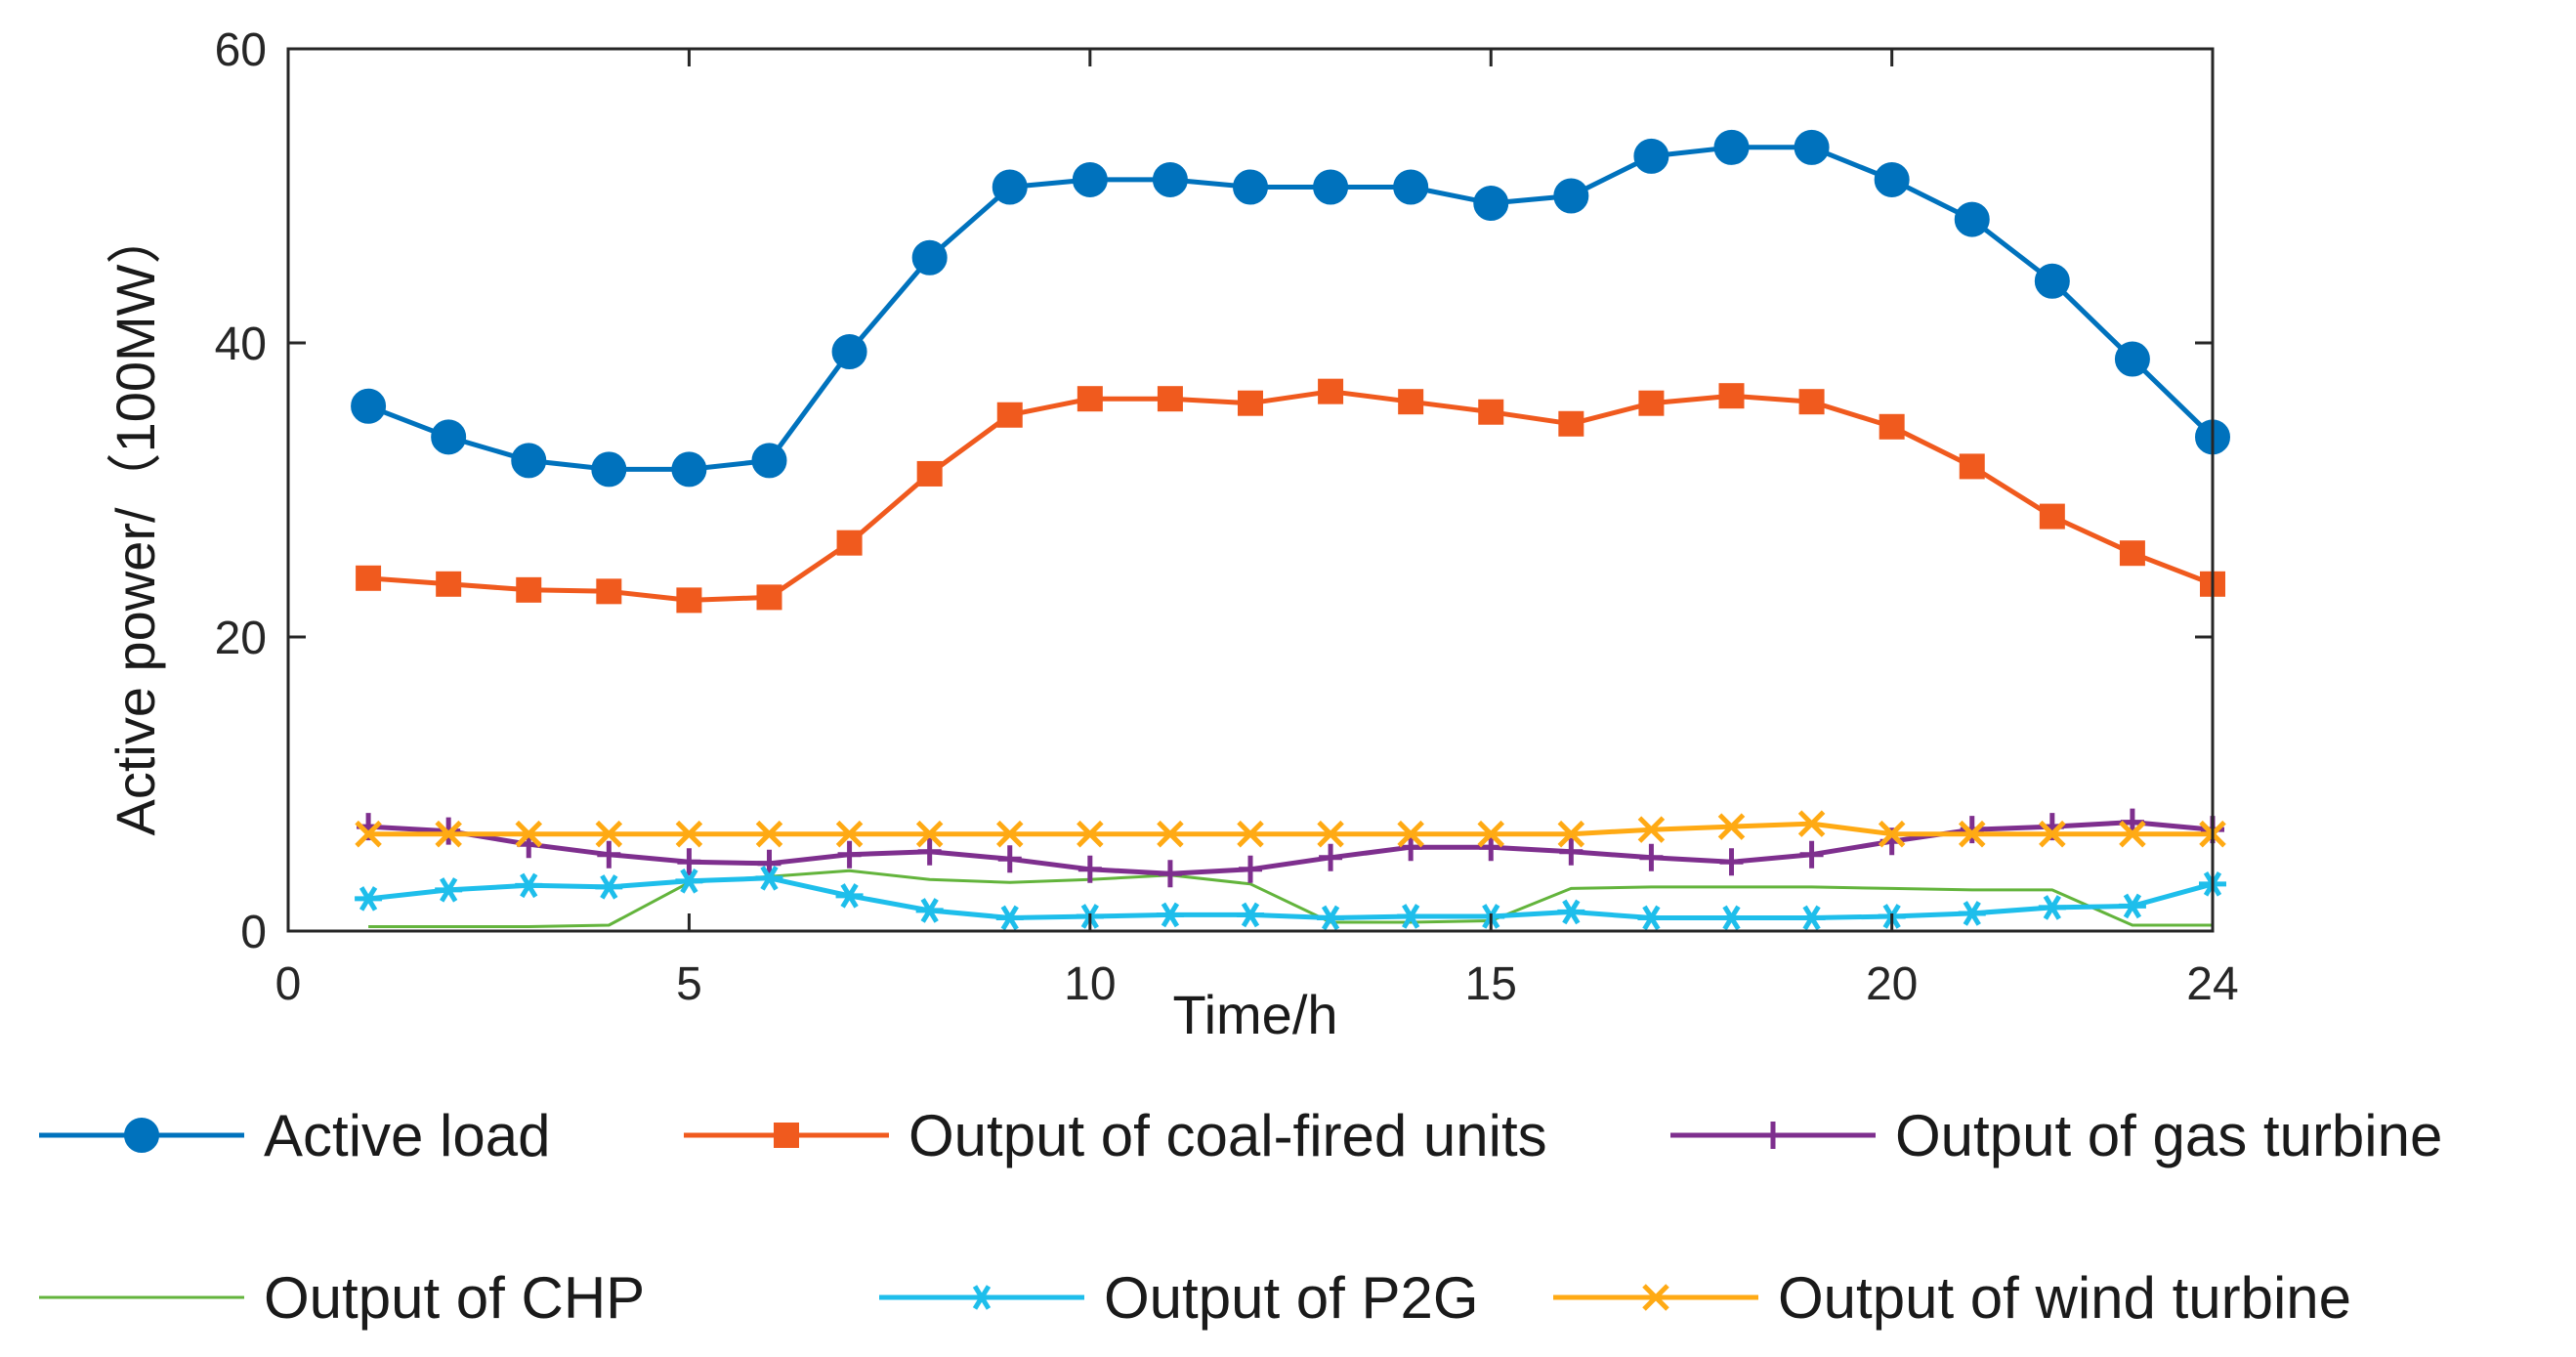 The image size is (2576, 1357). What do you see at coordinates (241, 50) in the screenshot?
I see `y-tick-label: 60` at bounding box center [241, 50].